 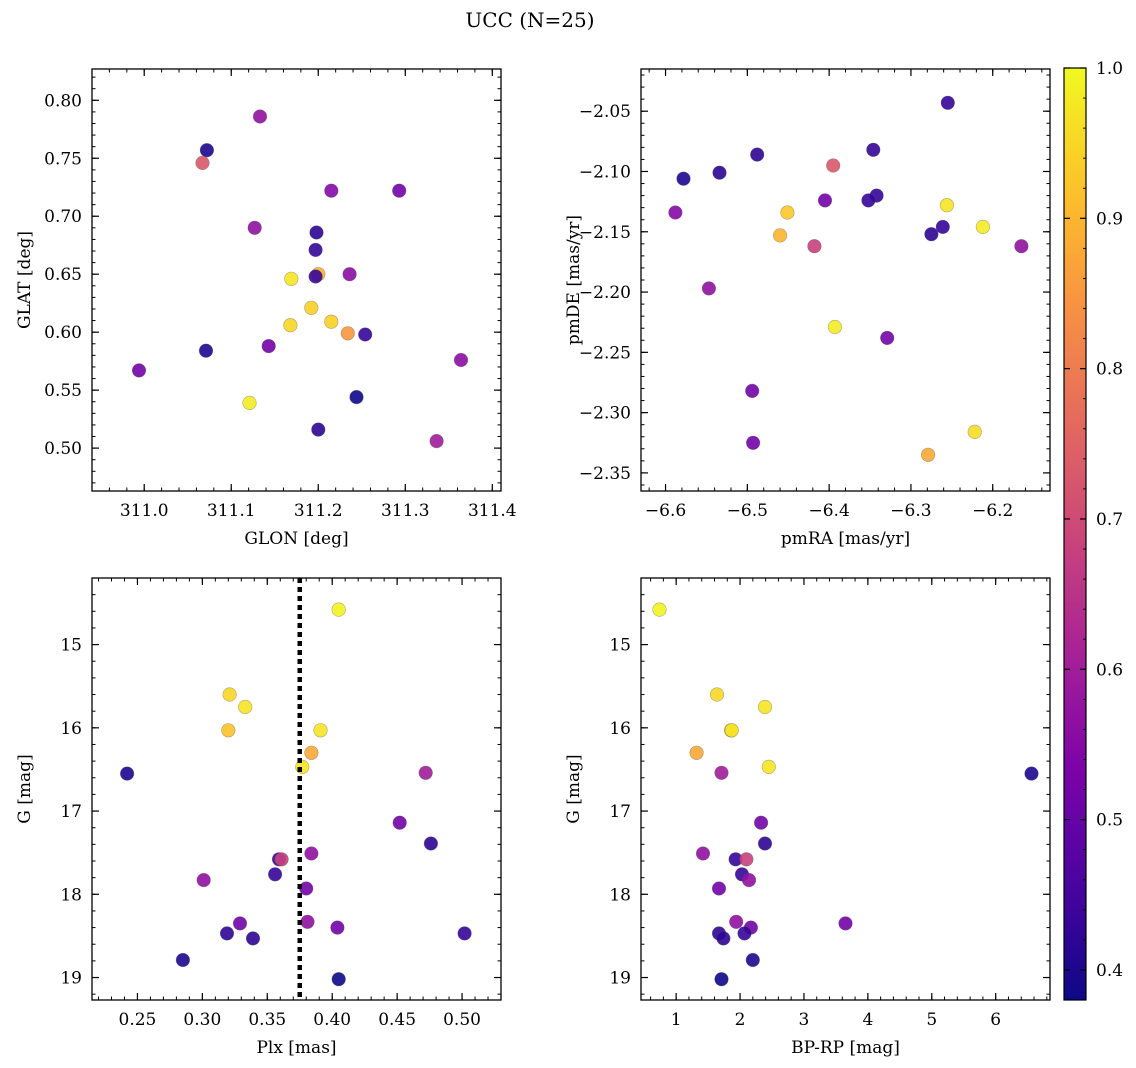 What do you see at coordinates (910, 511) in the screenshot?
I see `x-tick-label: −6.3` at bounding box center [910, 511].